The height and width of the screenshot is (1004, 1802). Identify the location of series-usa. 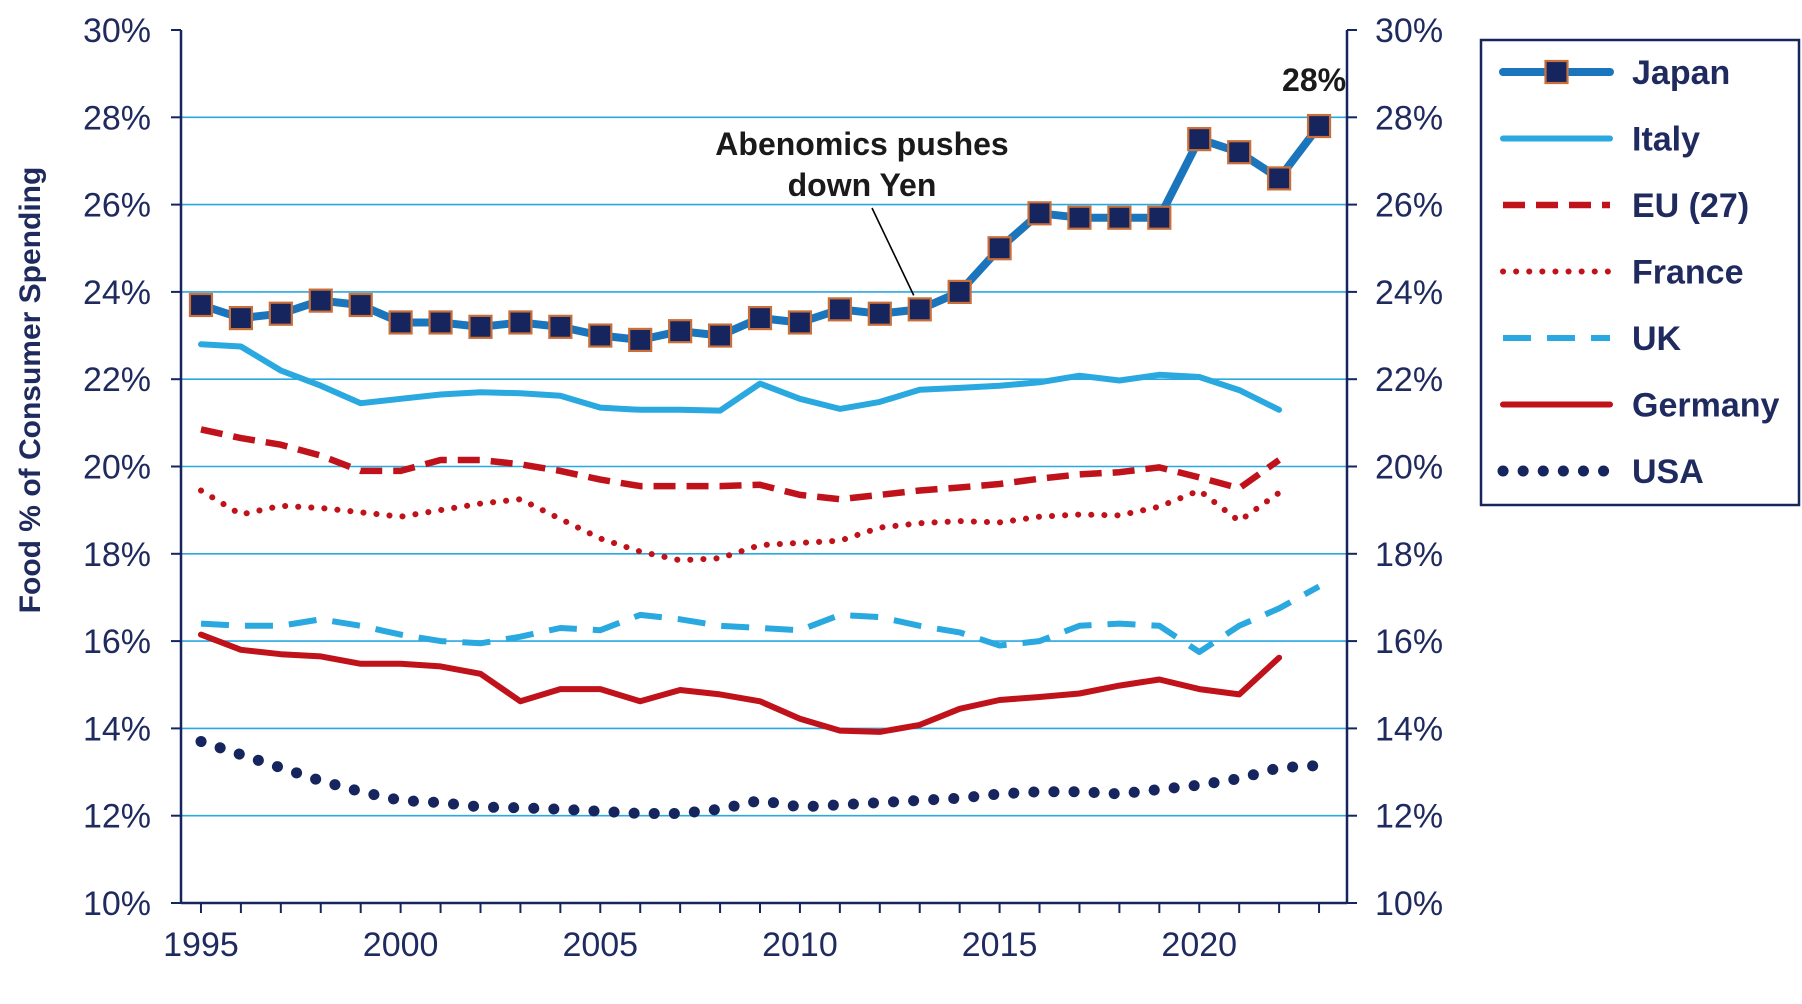
(760, 777).